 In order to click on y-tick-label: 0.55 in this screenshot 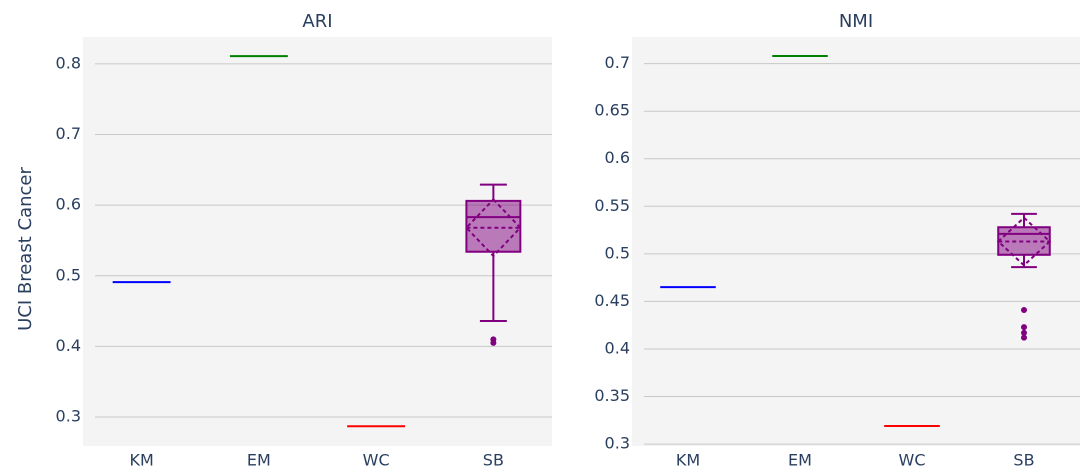, I will do `click(612, 205)`.